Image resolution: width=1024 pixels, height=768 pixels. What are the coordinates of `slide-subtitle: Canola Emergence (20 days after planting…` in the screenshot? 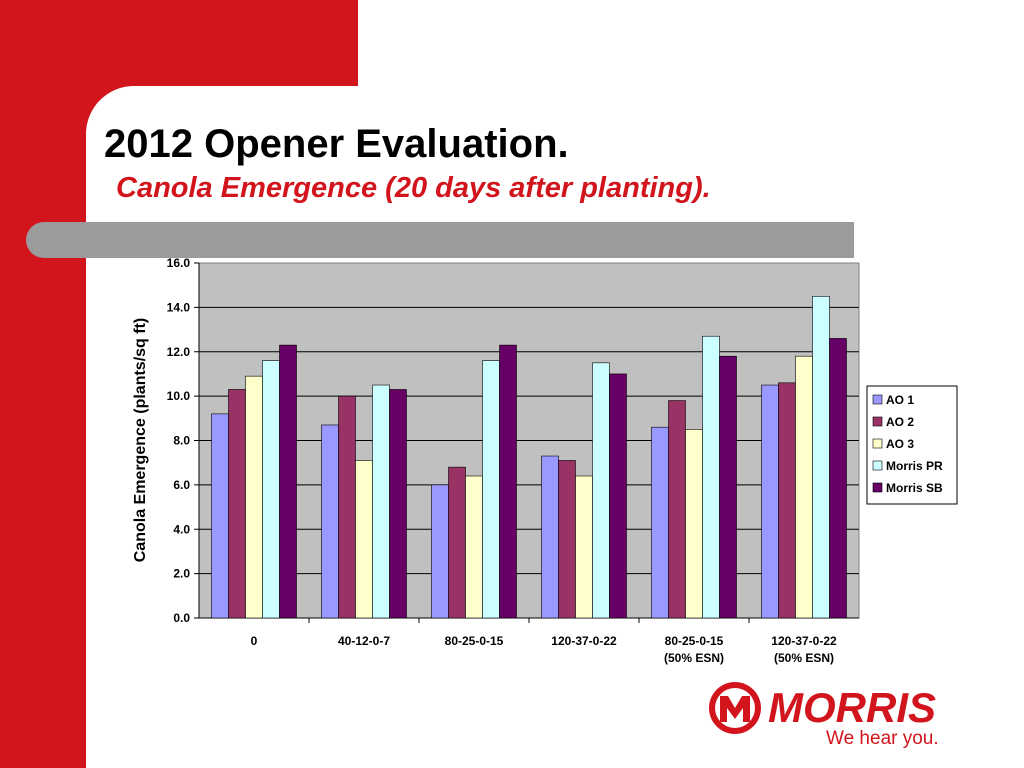 It's located at (413, 188).